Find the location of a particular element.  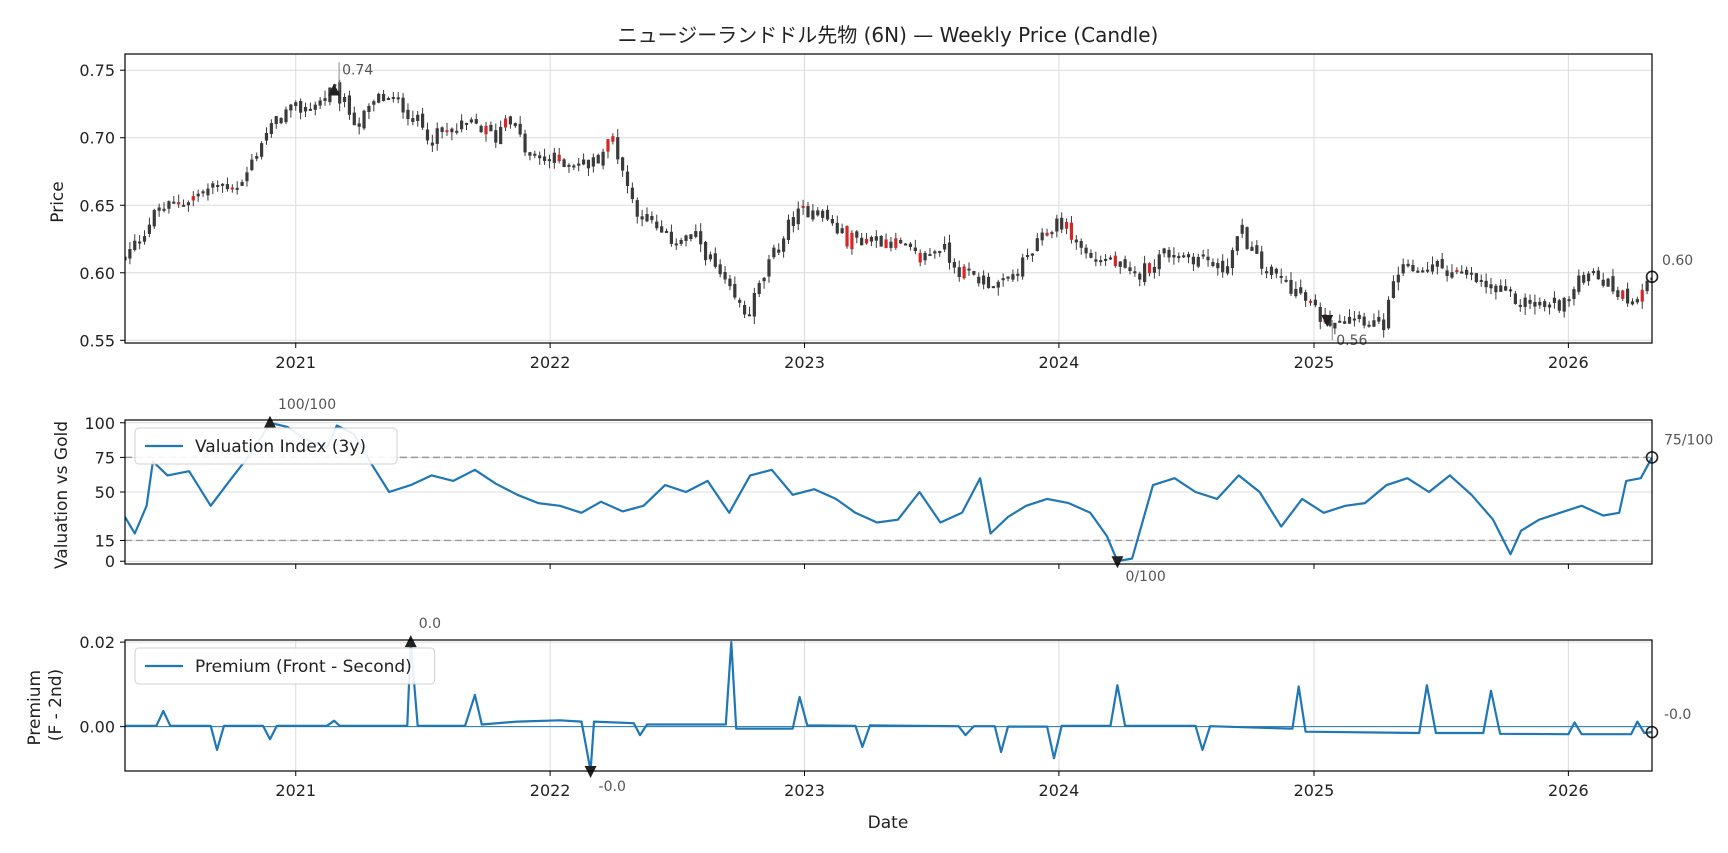

annotation-label: 0.60 is located at coordinates (1677, 261).